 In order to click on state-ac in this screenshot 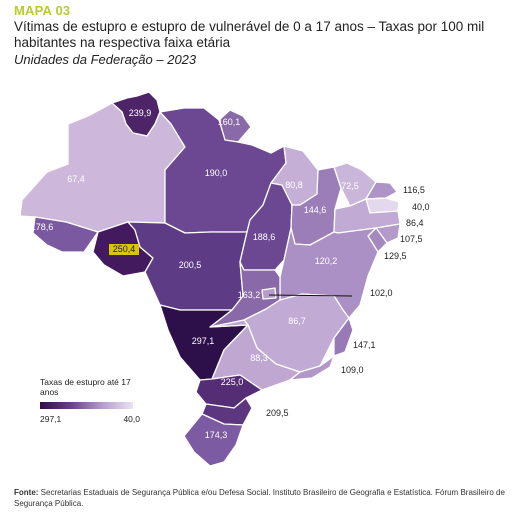, I will do `click(65, 234)`.